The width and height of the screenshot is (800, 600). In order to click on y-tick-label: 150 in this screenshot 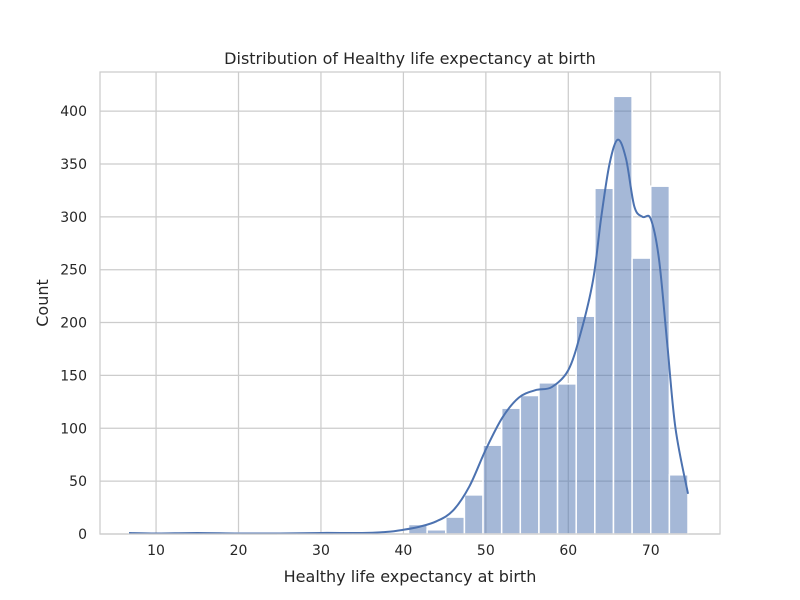, I will do `click(73, 376)`.